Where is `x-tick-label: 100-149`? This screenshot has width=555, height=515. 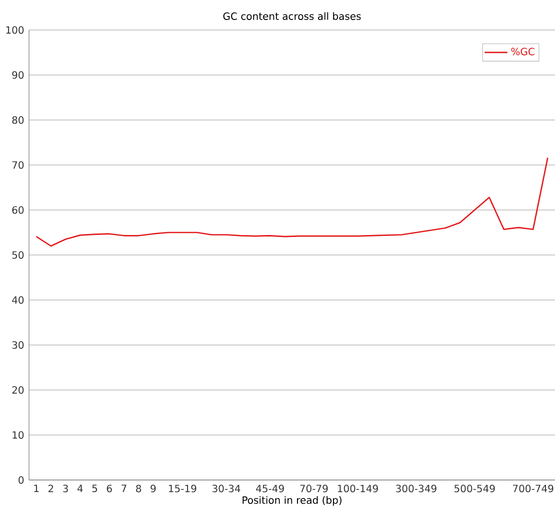 x-tick-label: 100-149 is located at coordinates (358, 488).